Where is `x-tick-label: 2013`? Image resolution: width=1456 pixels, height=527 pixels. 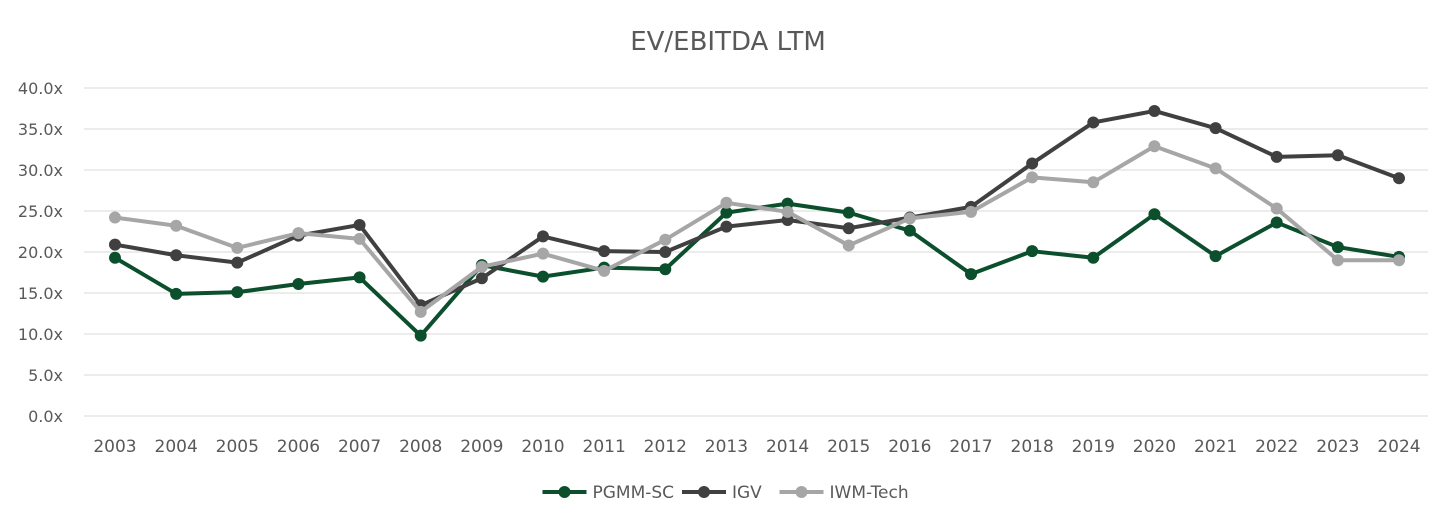 x-tick-label: 2013 is located at coordinates (726, 447).